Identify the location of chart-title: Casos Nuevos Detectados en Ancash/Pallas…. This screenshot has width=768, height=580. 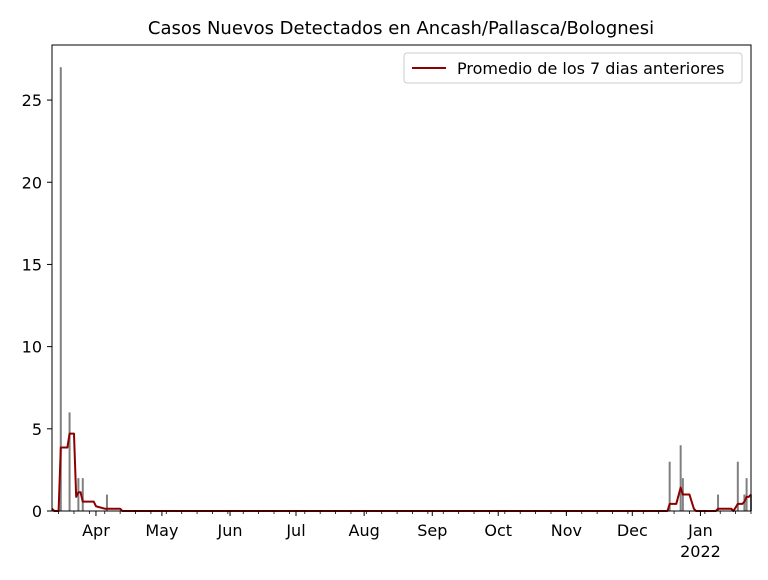
(401, 28).